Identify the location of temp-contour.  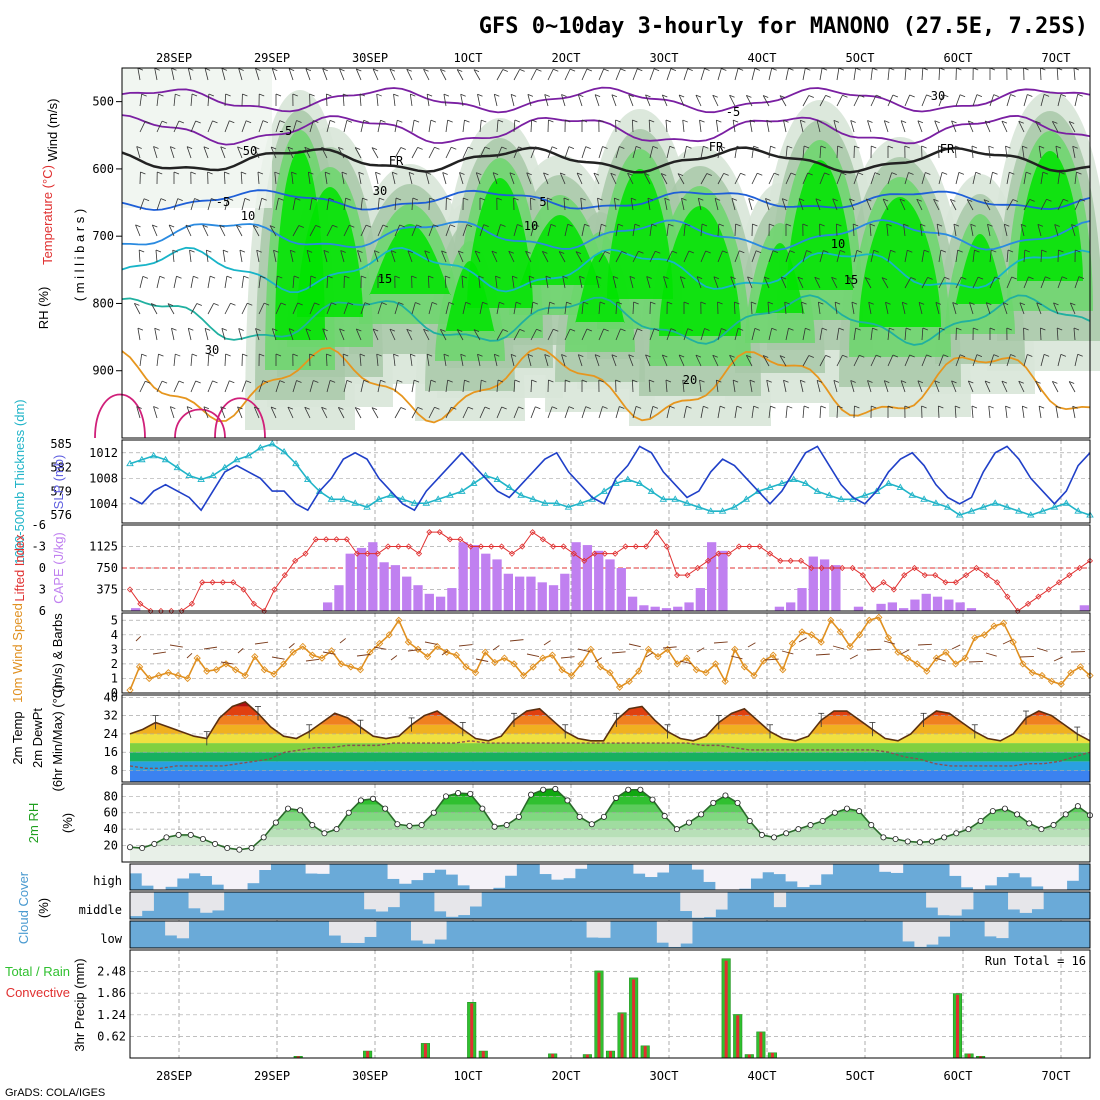
(200, 423).